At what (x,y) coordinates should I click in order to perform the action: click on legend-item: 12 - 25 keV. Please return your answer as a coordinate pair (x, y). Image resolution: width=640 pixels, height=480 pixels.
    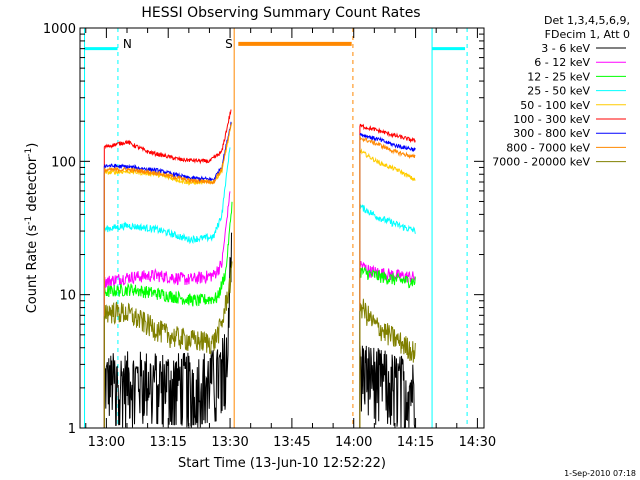
    Looking at the image, I should click on (576, 76).